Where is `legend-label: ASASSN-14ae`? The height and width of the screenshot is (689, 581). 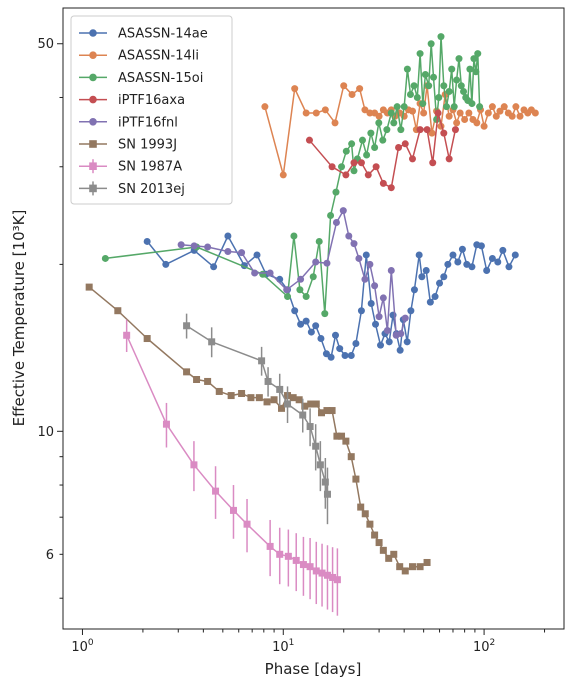 legend-label: ASASSN-14ae is located at coordinates (163, 34).